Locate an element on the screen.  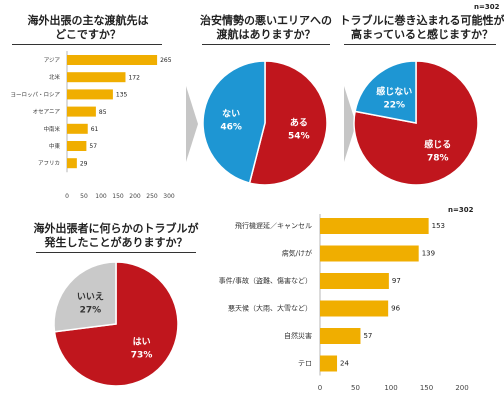
x-tick-label: 250 is located at coordinates (152, 196).